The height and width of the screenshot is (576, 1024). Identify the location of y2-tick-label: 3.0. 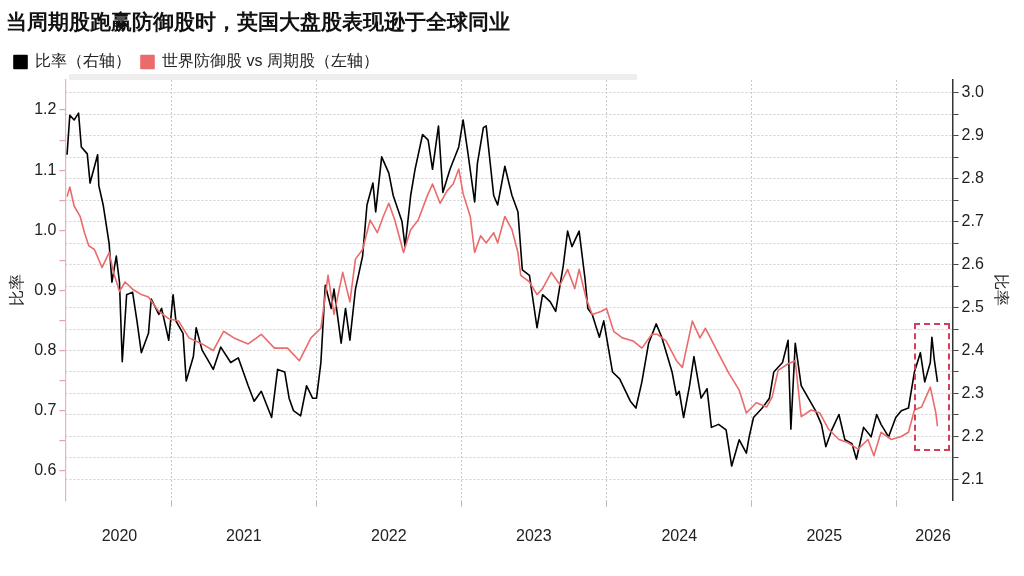
(972, 92).